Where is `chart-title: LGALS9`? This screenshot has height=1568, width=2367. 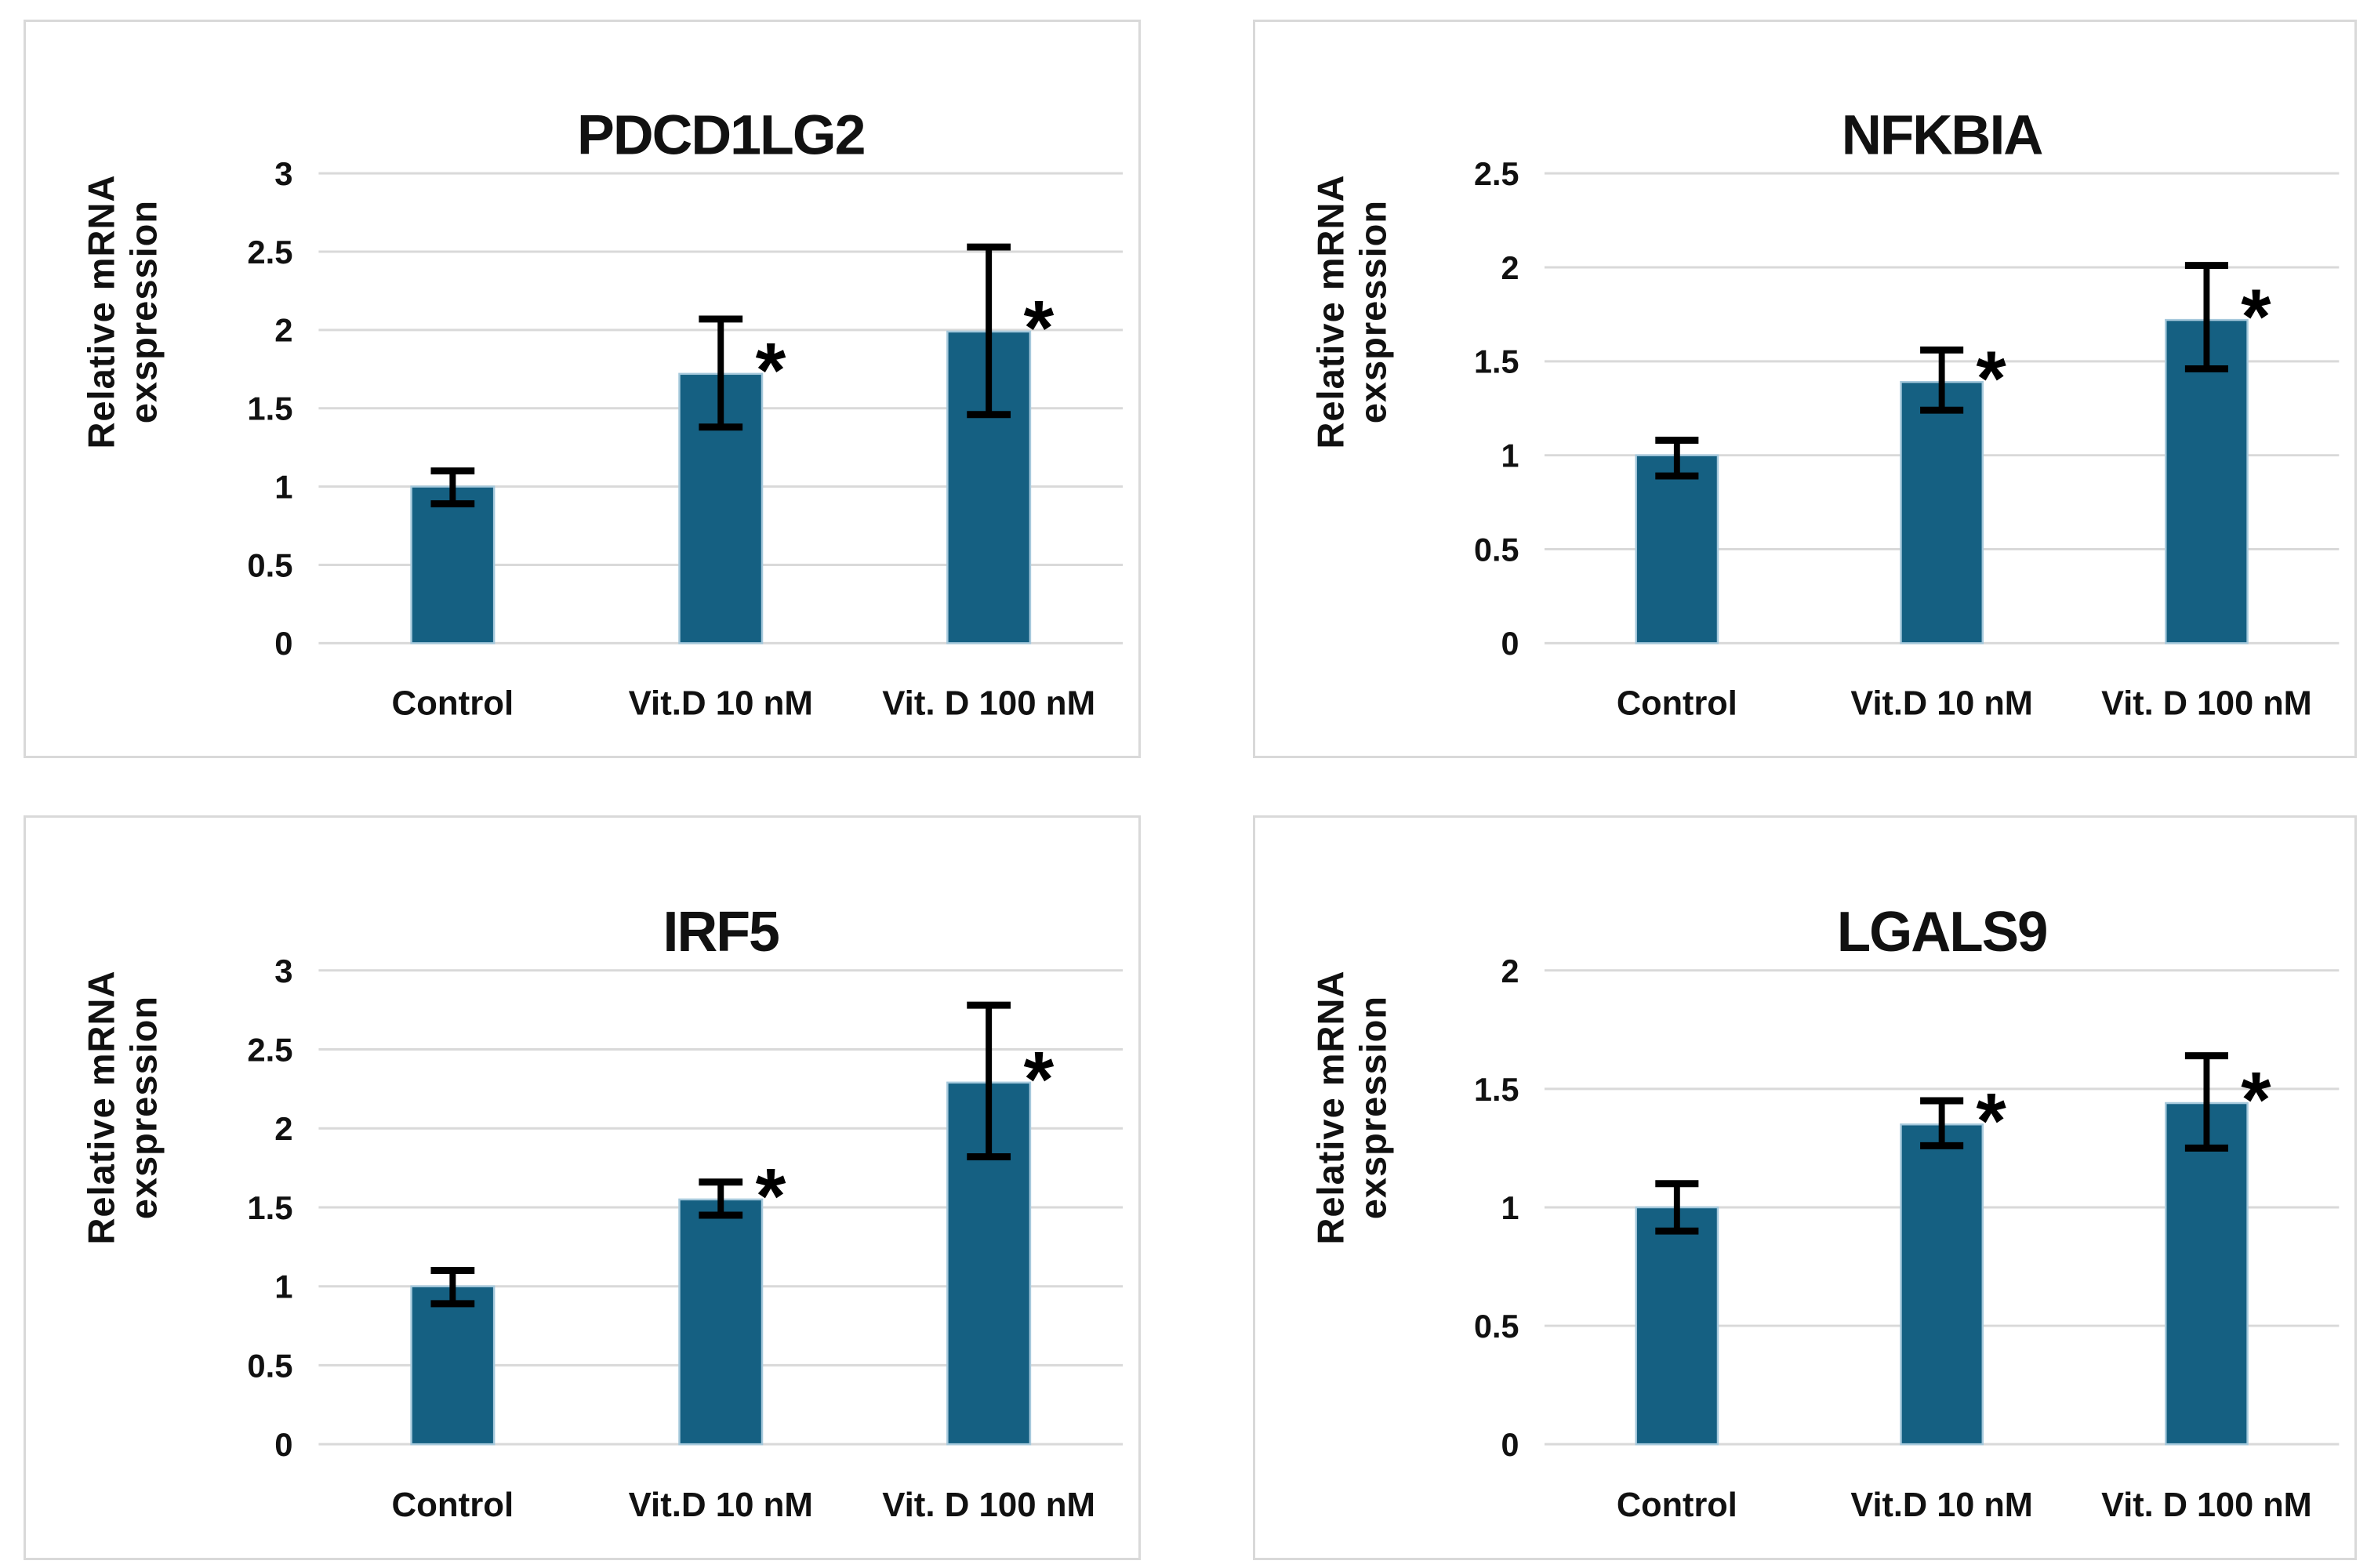
chart-title: LGALS9 is located at coordinates (1942, 932).